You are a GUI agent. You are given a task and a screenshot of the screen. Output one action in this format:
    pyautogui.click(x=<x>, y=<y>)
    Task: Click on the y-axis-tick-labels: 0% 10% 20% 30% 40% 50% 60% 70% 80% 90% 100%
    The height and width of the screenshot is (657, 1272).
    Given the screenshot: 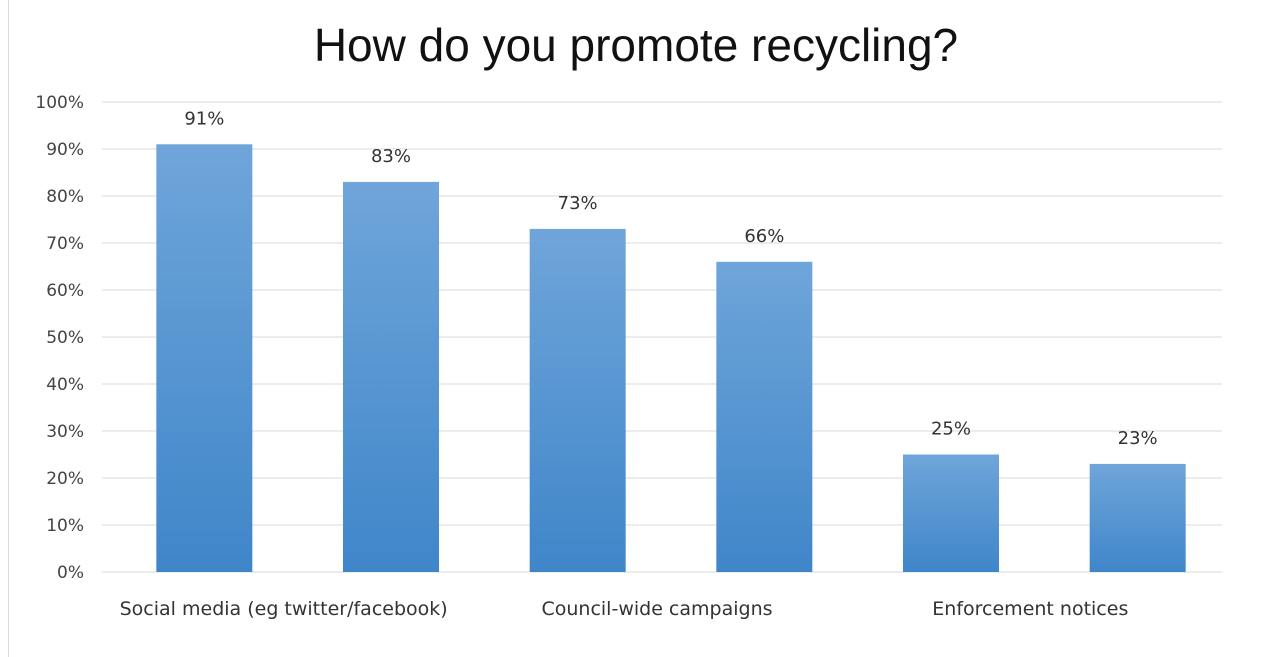 What is the action you would take?
    pyautogui.click(x=59, y=338)
    